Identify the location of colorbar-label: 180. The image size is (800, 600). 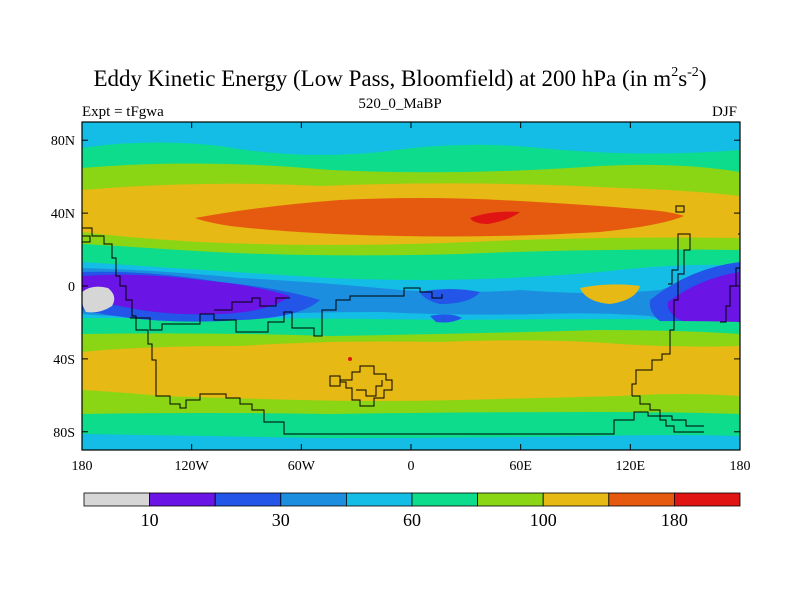
(674, 520).